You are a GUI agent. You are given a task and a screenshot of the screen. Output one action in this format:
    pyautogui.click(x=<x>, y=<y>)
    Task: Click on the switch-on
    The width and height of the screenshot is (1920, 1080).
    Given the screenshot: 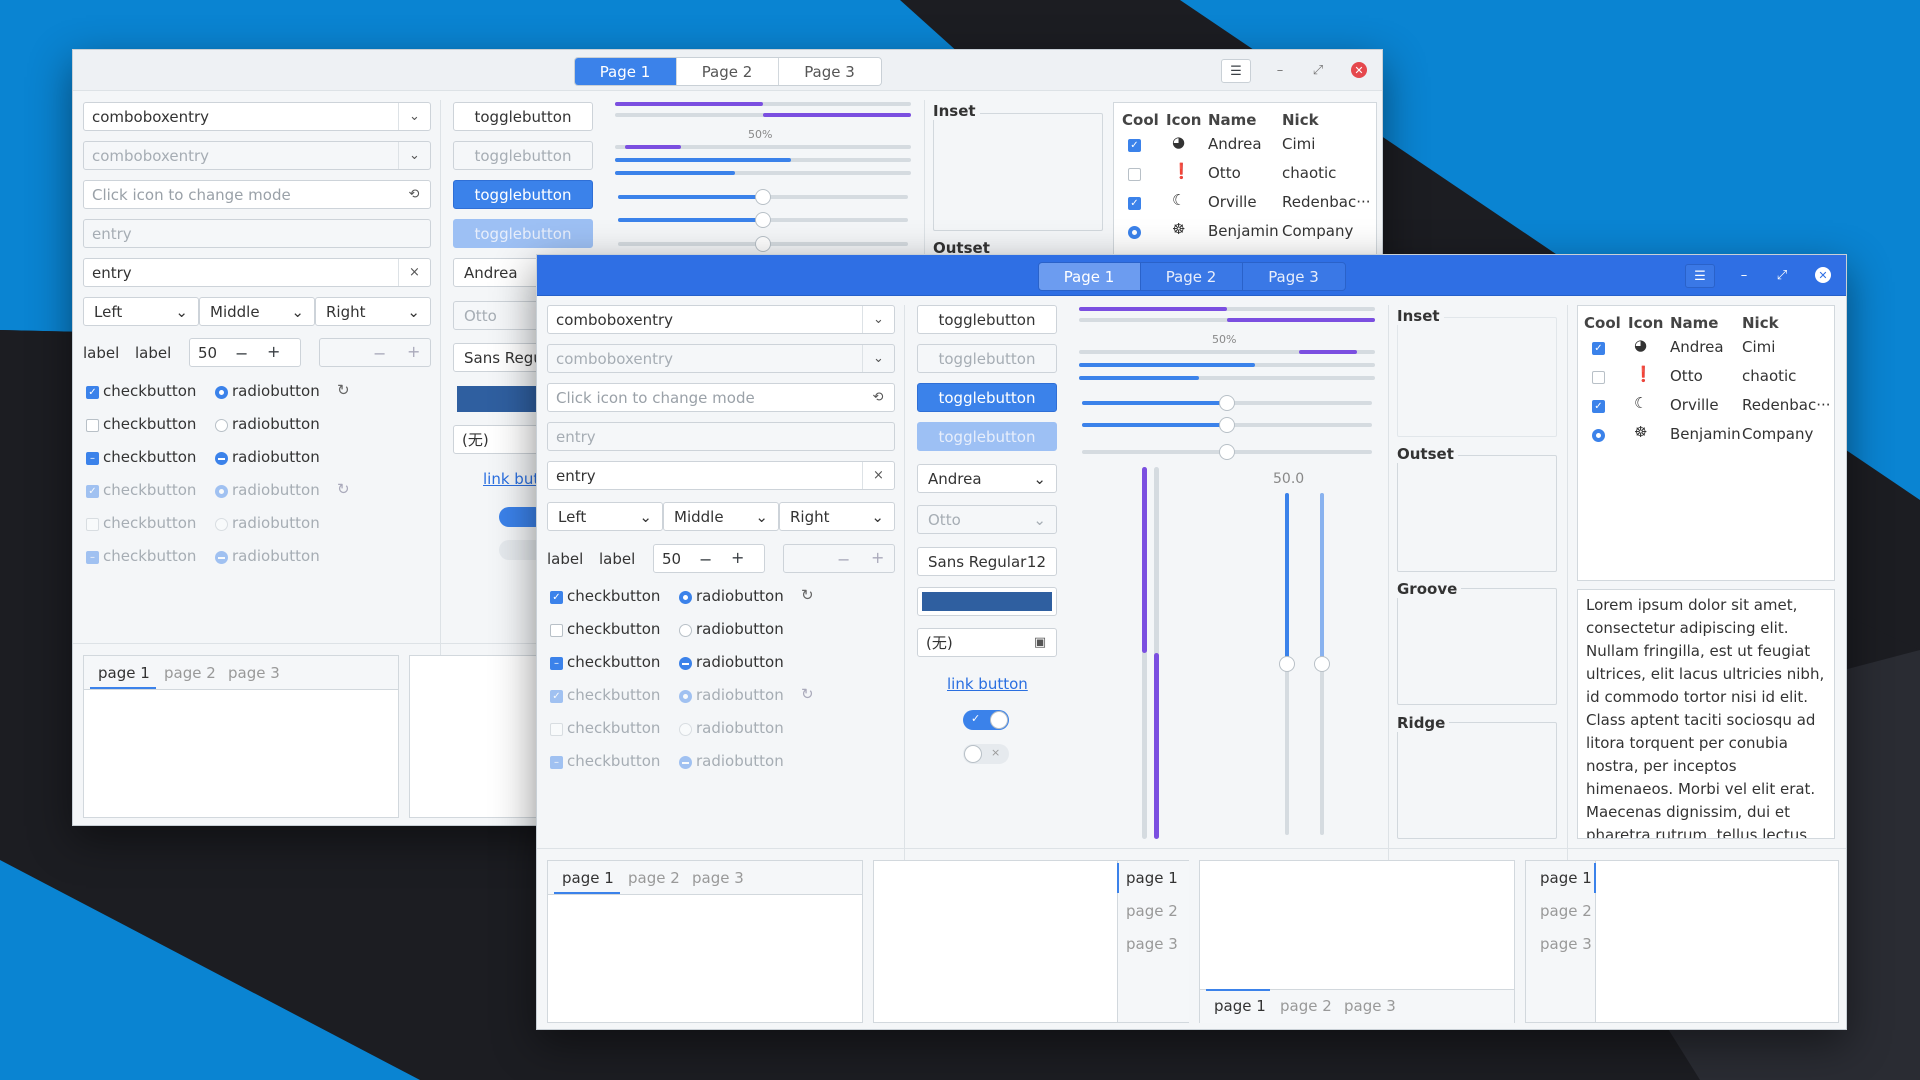 What is the action you would take?
    pyautogui.click(x=522, y=517)
    